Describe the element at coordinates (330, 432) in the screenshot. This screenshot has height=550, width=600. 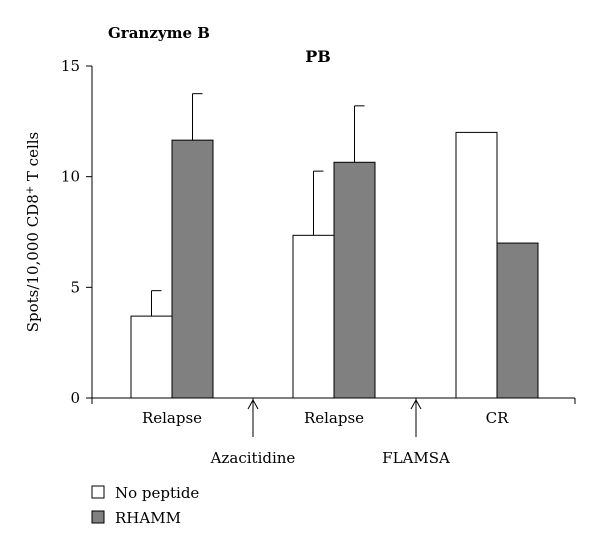
I see `annotations: Azacitidine FLAMSA` at that location.